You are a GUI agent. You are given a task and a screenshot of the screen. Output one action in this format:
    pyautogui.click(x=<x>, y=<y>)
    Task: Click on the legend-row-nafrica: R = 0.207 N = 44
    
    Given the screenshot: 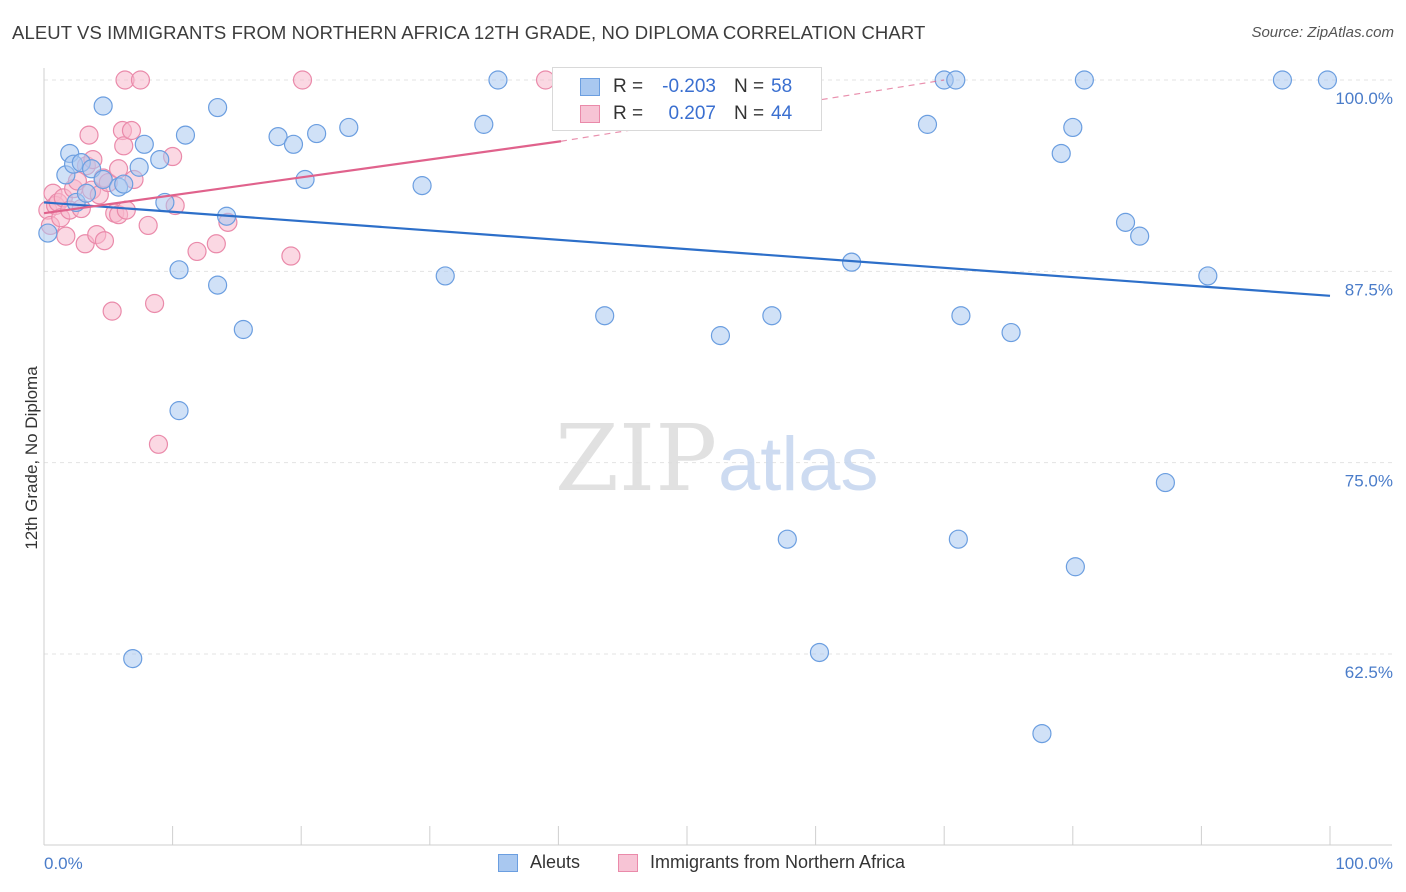 What is the action you would take?
    pyautogui.click(x=687, y=115)
    